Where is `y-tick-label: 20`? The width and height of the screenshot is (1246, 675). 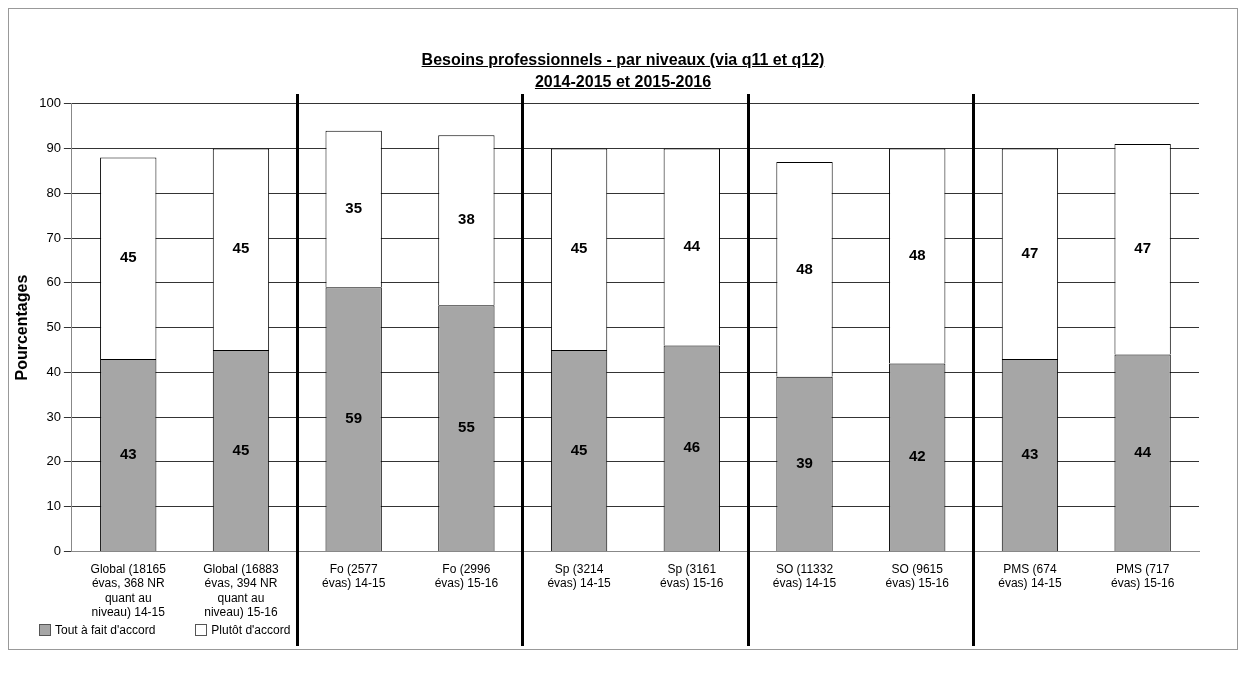 y-tick-label: 20 is located at coordinates (53, 461).